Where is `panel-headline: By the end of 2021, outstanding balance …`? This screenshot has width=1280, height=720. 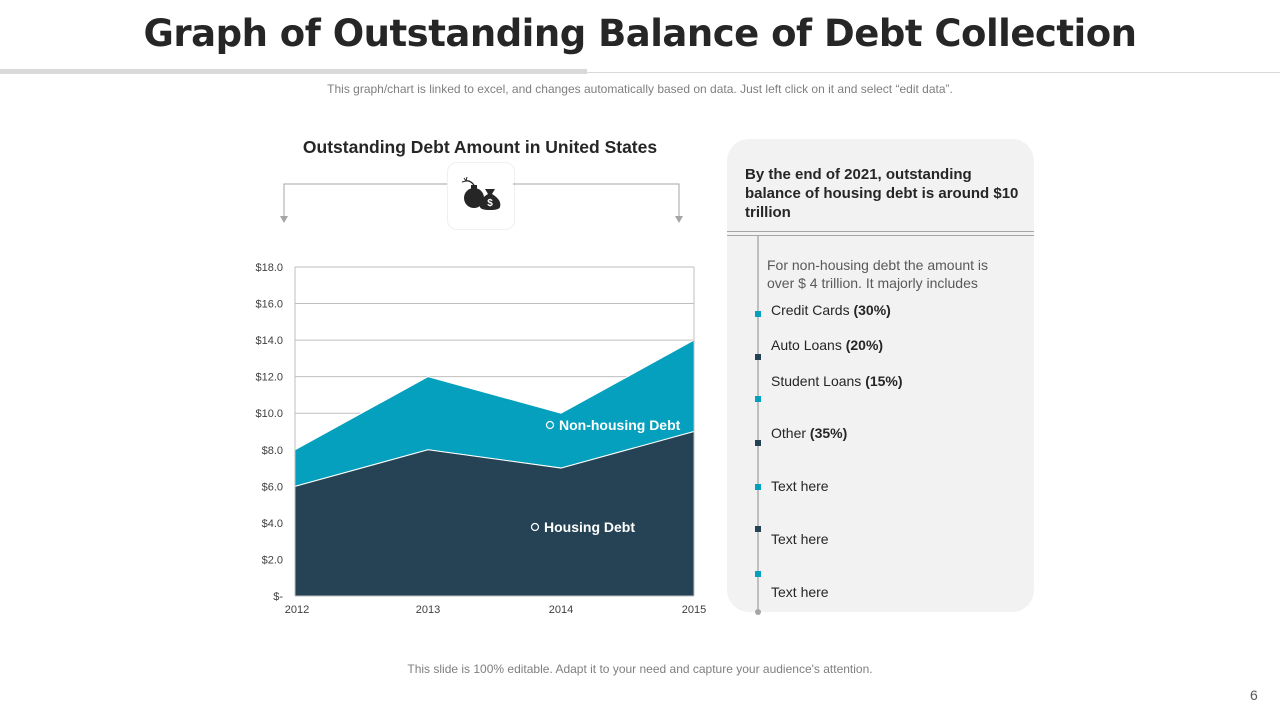
panel-headline: By the end of 2021, outstanding balance … is located at coordinates (882, 193).